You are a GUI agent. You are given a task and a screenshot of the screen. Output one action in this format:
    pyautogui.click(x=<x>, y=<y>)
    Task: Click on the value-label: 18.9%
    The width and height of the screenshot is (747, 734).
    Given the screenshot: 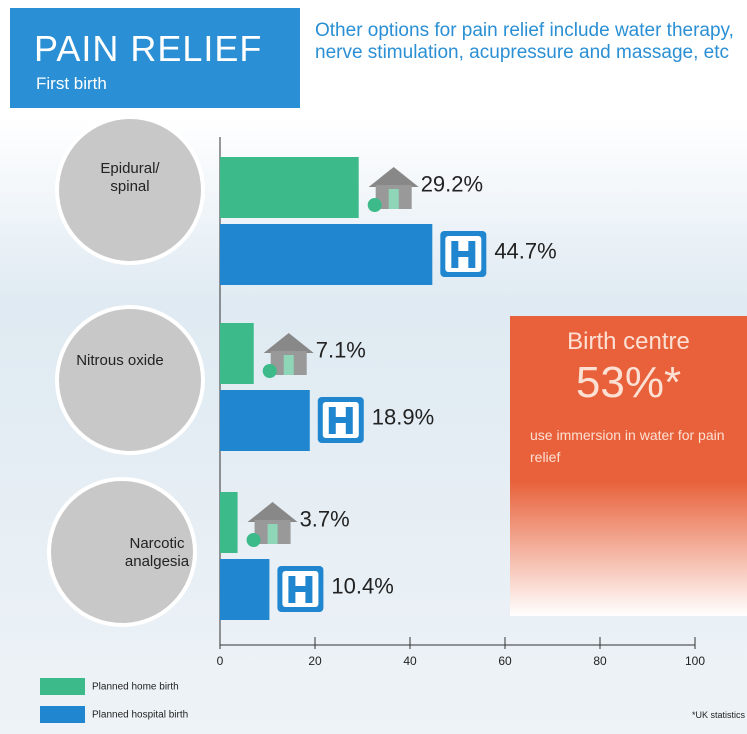 What is the action you would take?
    pyautogui.click(x=403, y=416)
    